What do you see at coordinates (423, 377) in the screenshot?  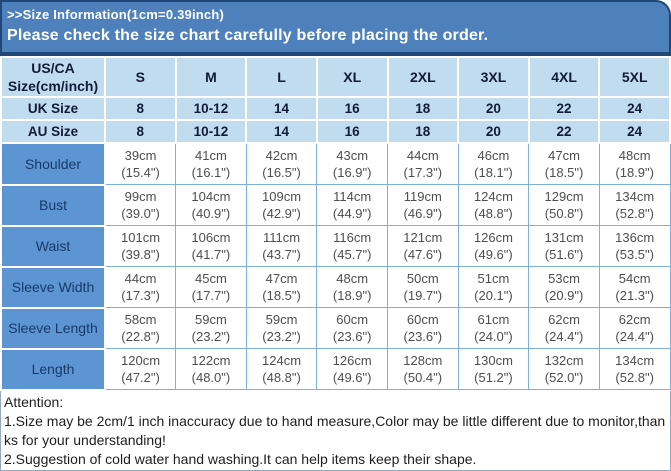 I see `value-inch: (50.4")` at bounding box center [423, 377].